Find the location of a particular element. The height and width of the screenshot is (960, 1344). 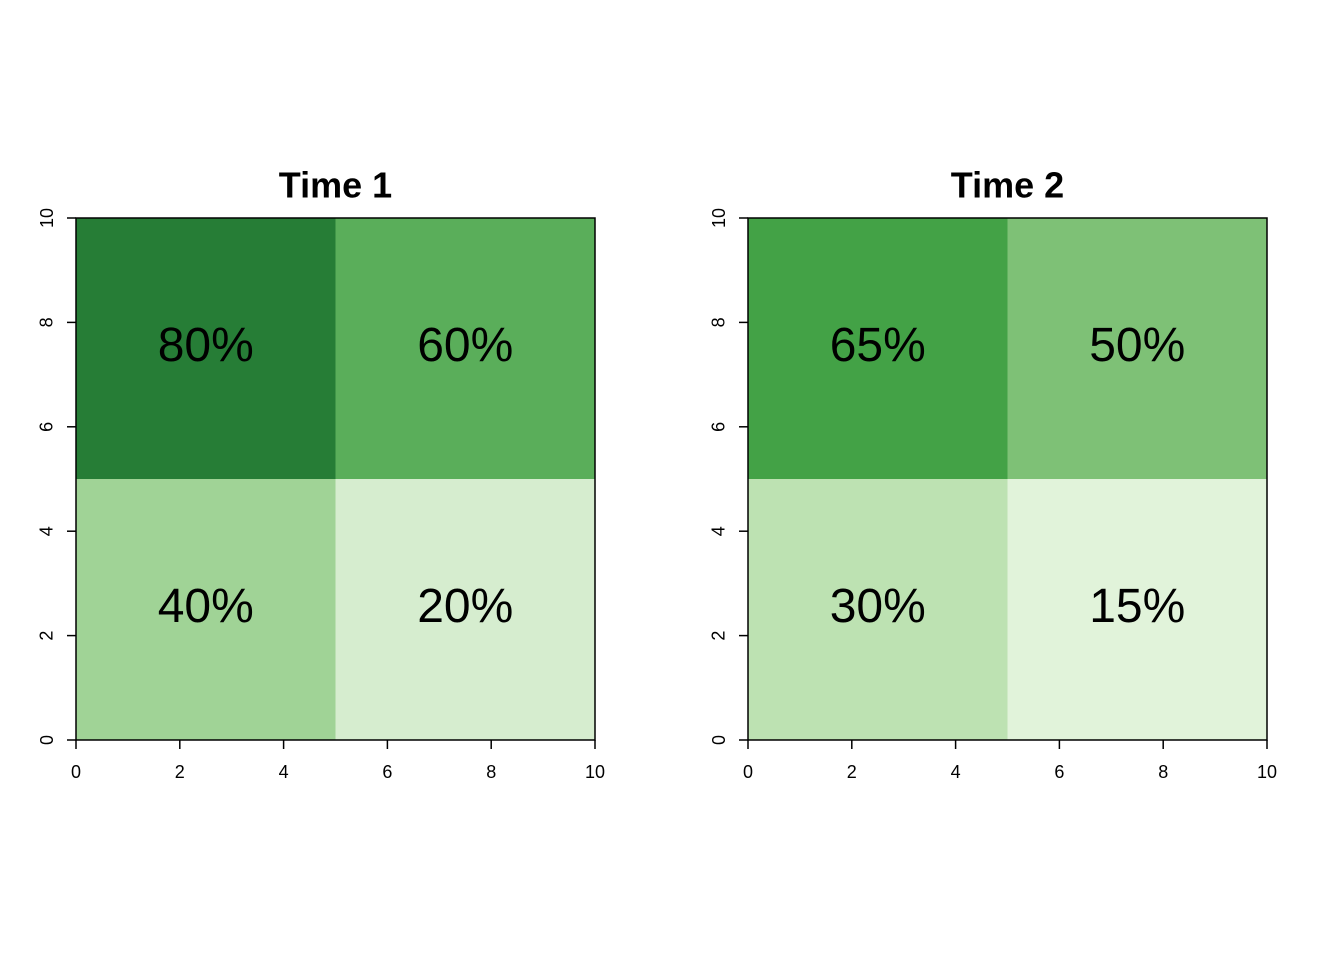

value-label: 60% is located at coordinates (465, 345).